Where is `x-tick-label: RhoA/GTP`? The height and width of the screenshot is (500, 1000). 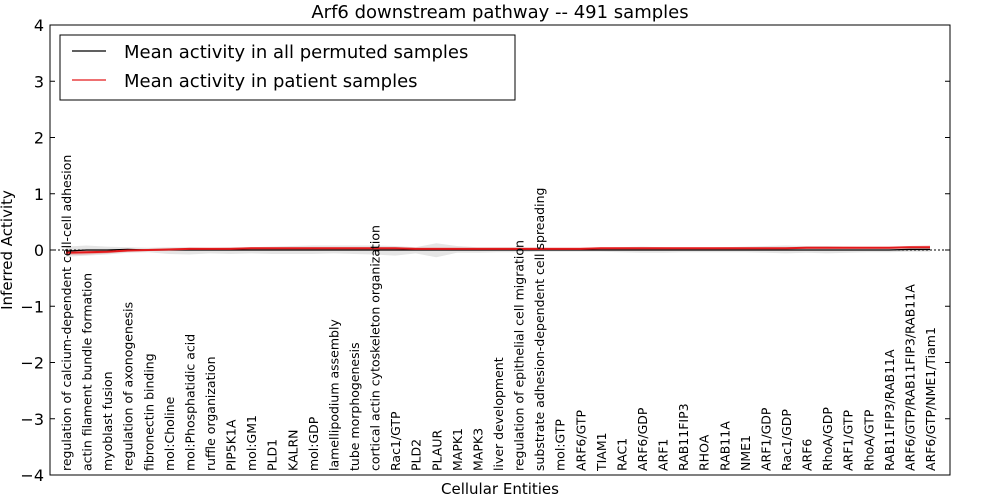
x-tick-label: RhoA/GTP is located at coordinates (868, 440).